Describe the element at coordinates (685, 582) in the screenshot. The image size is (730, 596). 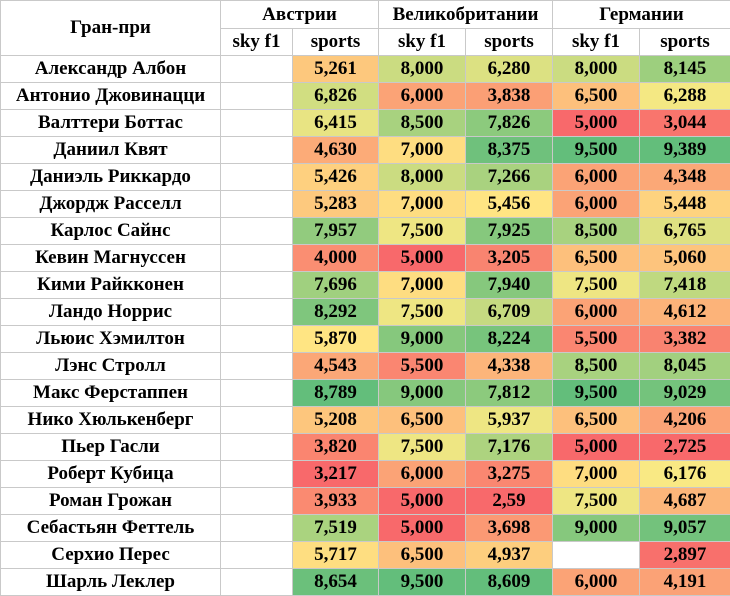
I see `rating-cell: 4,191` at that location.